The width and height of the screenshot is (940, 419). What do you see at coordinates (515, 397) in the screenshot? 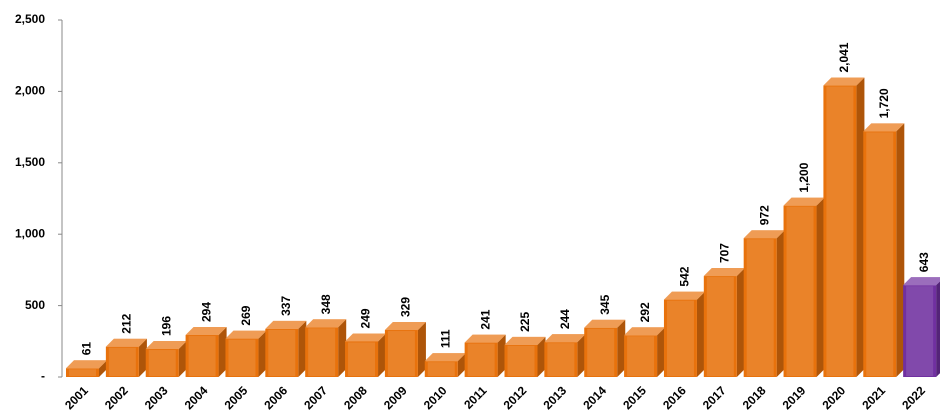
I see `x-tick-label: 2012` at bounding box center [515, 397].